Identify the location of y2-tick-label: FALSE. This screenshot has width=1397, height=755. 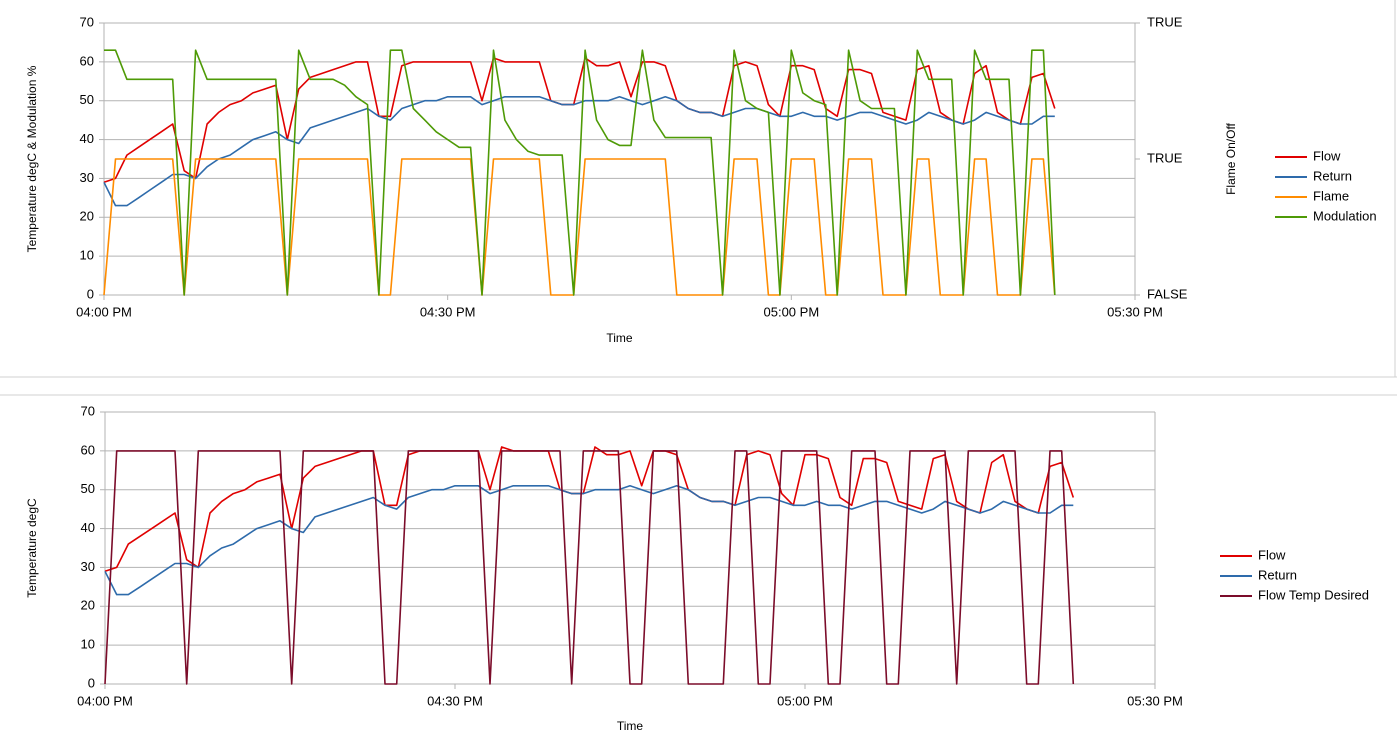
(1167, 293).